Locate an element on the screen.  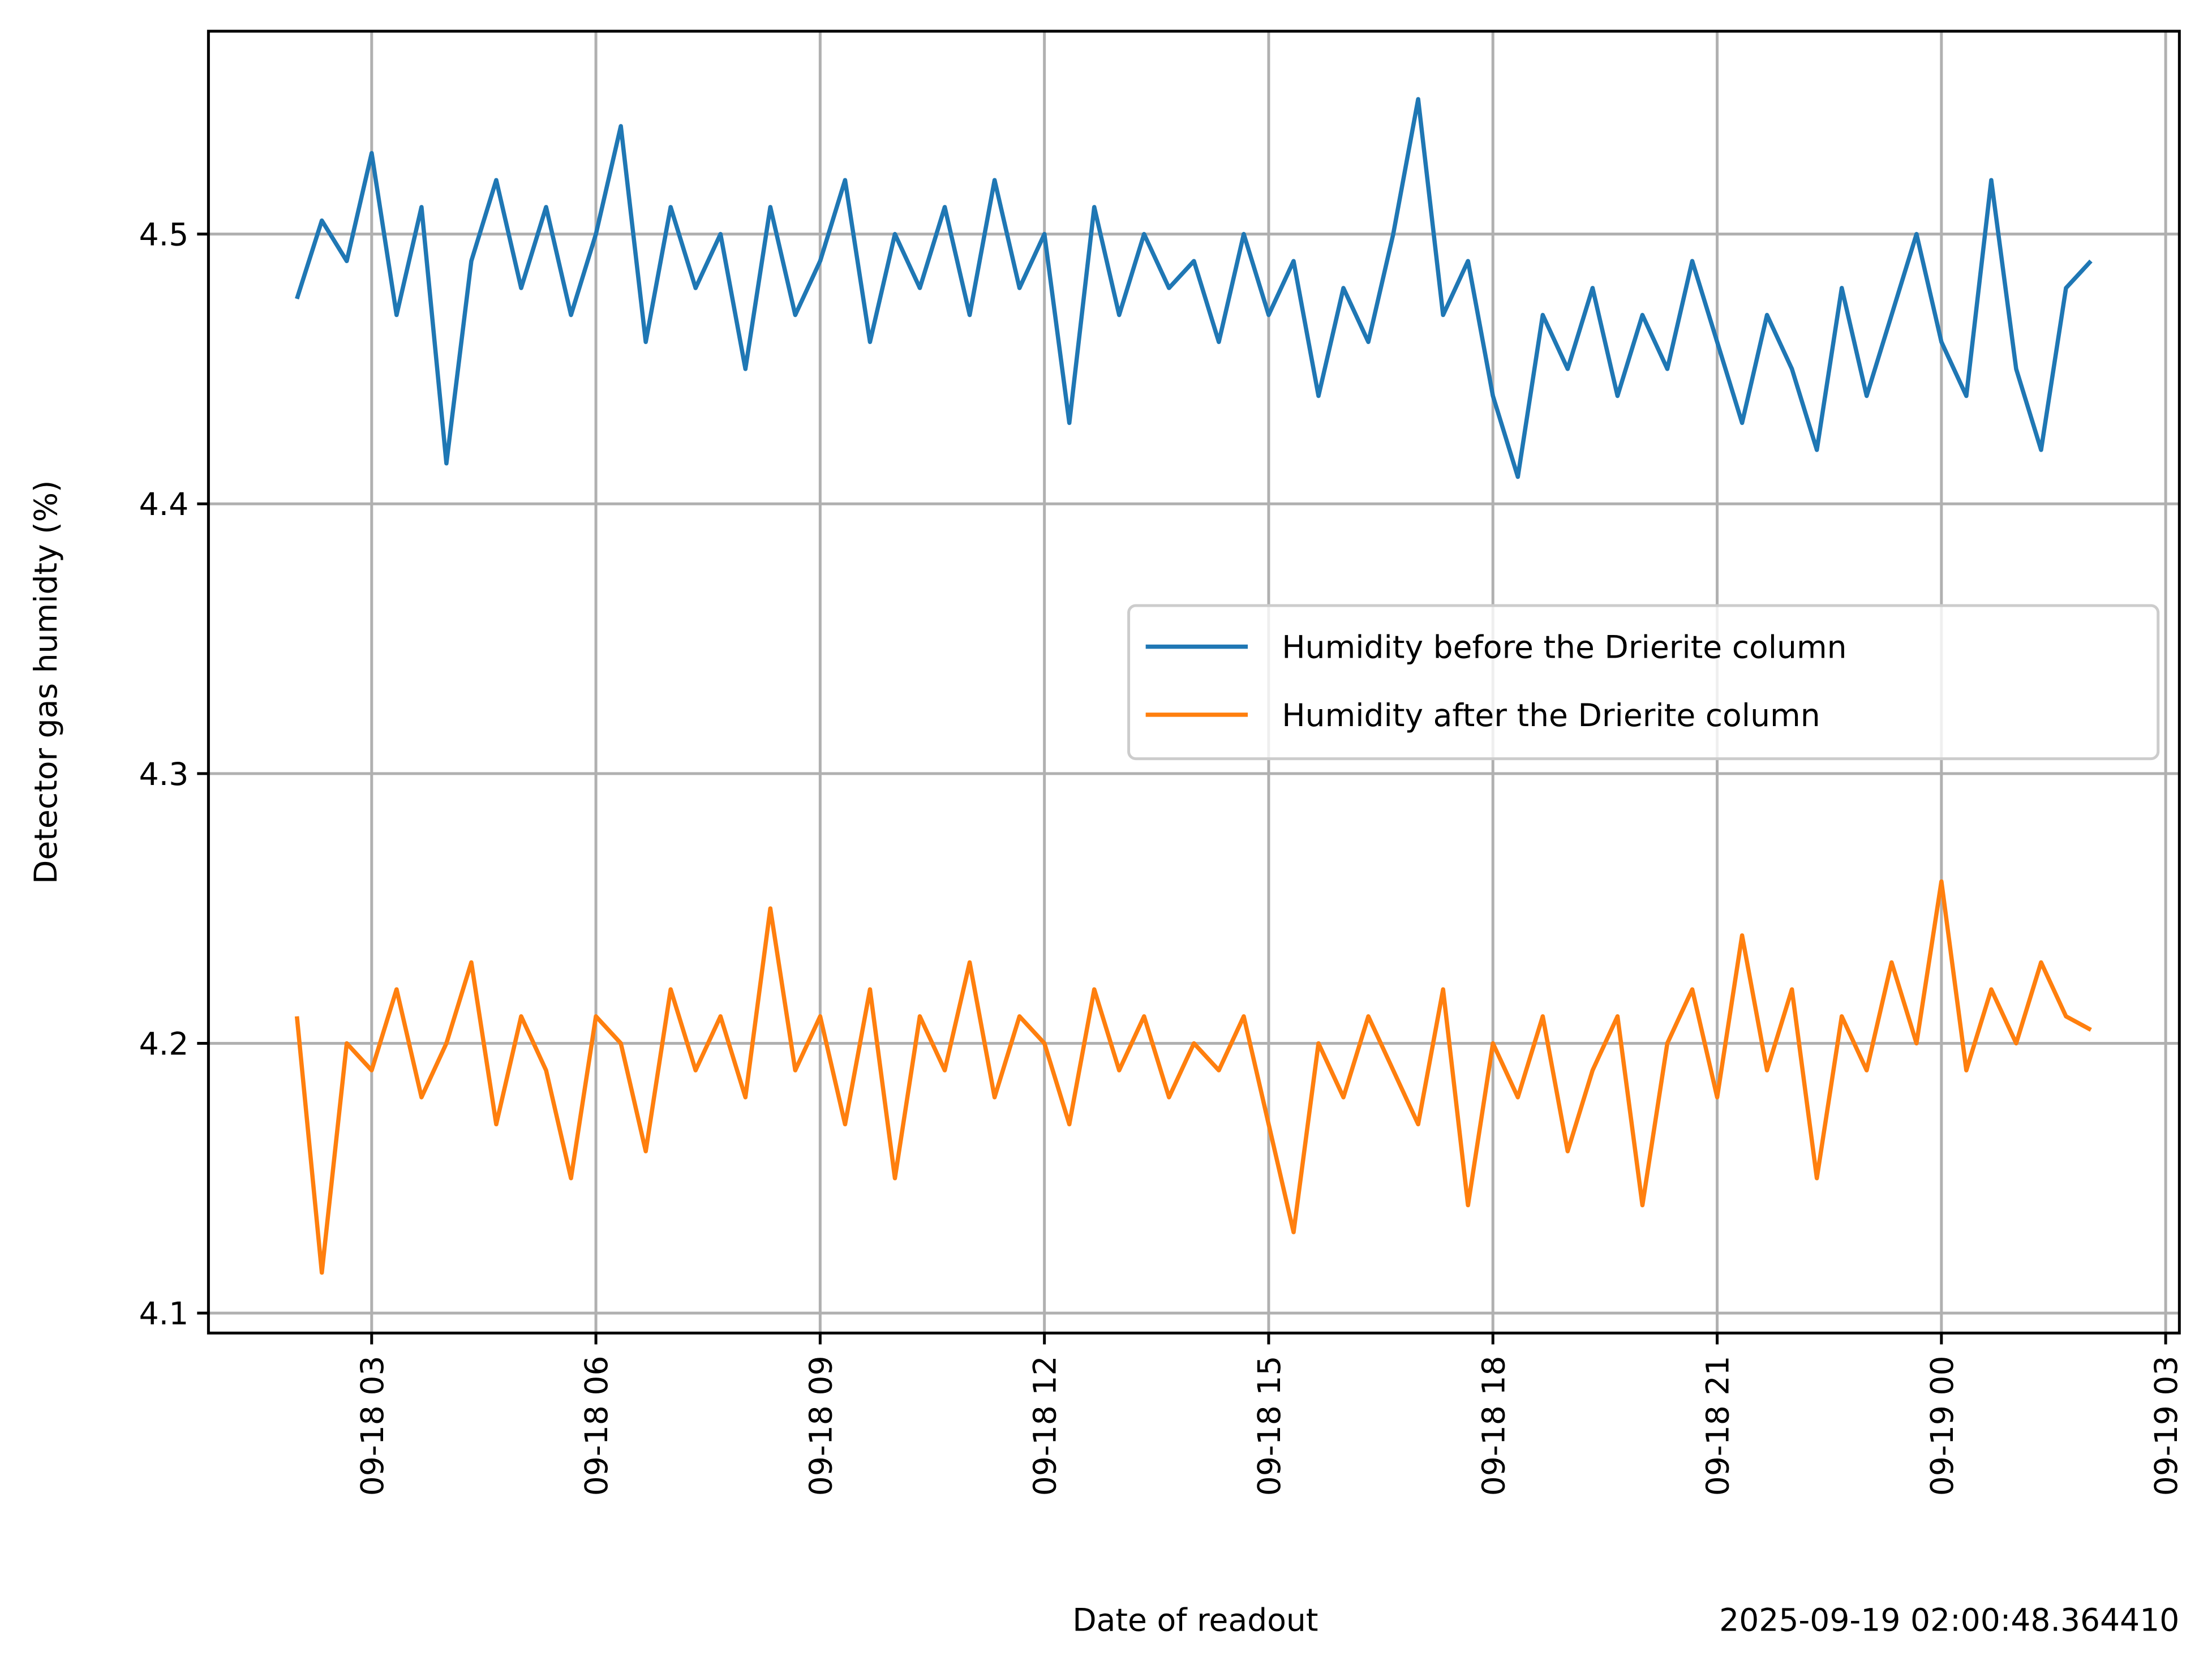
x-tick-label: 09-18 18 is located at coordinates (1493, 1425).